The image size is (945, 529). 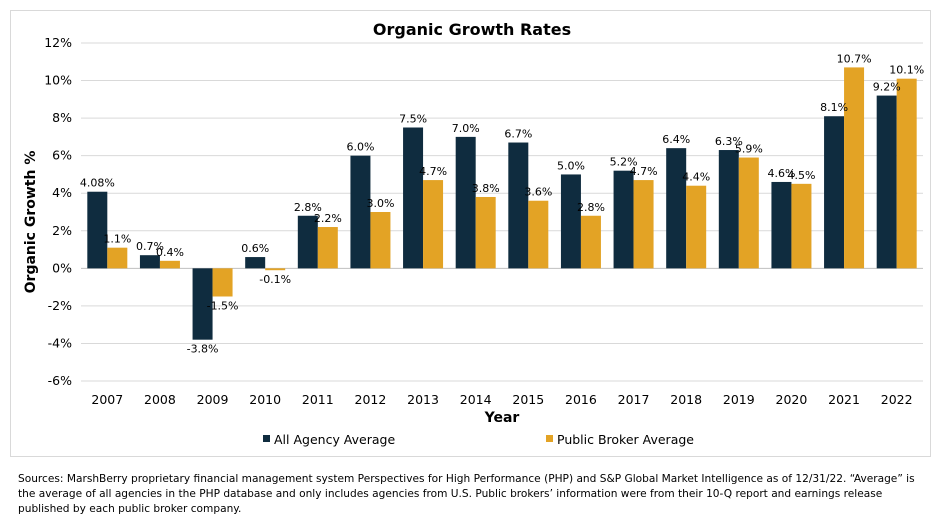 What do you see at coordinates (203, 349) in the screenshot?
I see `data-label: -3.8%` at bounding box center [203, 349].